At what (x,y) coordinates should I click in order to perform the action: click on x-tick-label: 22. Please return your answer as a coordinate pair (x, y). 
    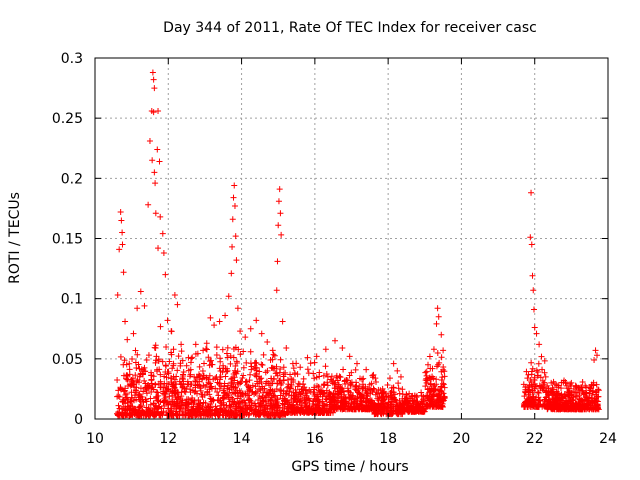
    Looking at the image, I should click on (535, 439).